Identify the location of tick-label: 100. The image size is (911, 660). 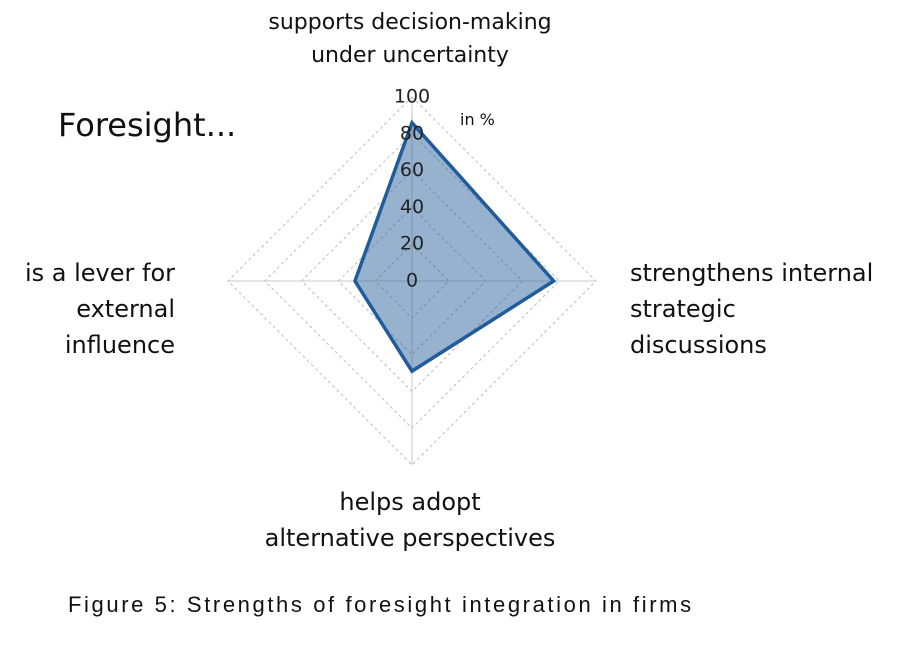
(412, 97).